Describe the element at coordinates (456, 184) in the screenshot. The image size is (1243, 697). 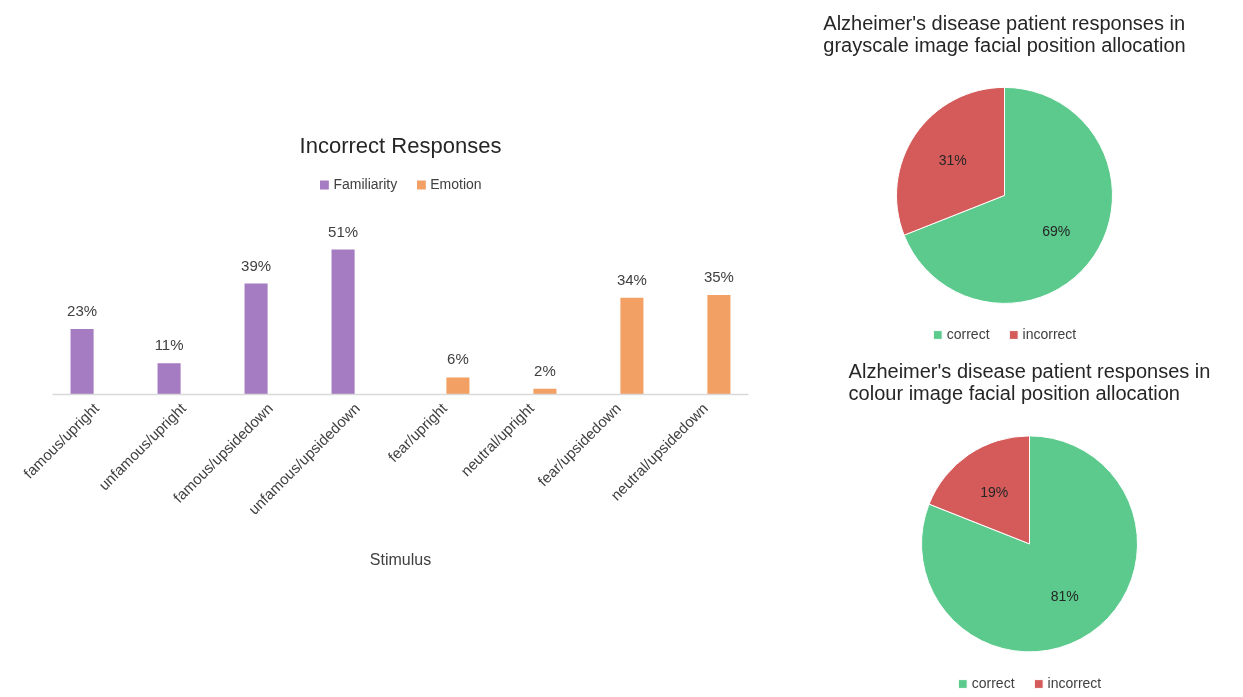
I see `legend-label: Emotion` at that location.